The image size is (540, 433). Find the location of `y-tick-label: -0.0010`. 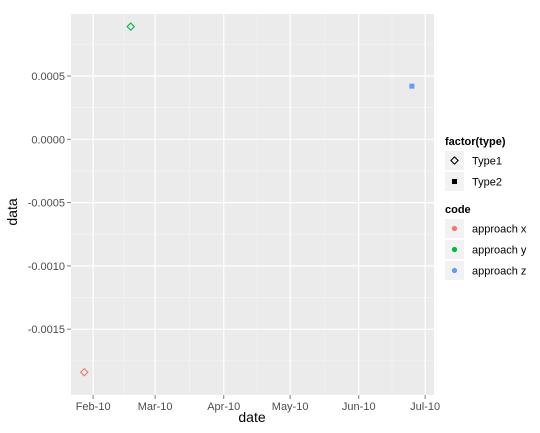

y-tick-label: -0.0010 is located at coordinates (46, 267).